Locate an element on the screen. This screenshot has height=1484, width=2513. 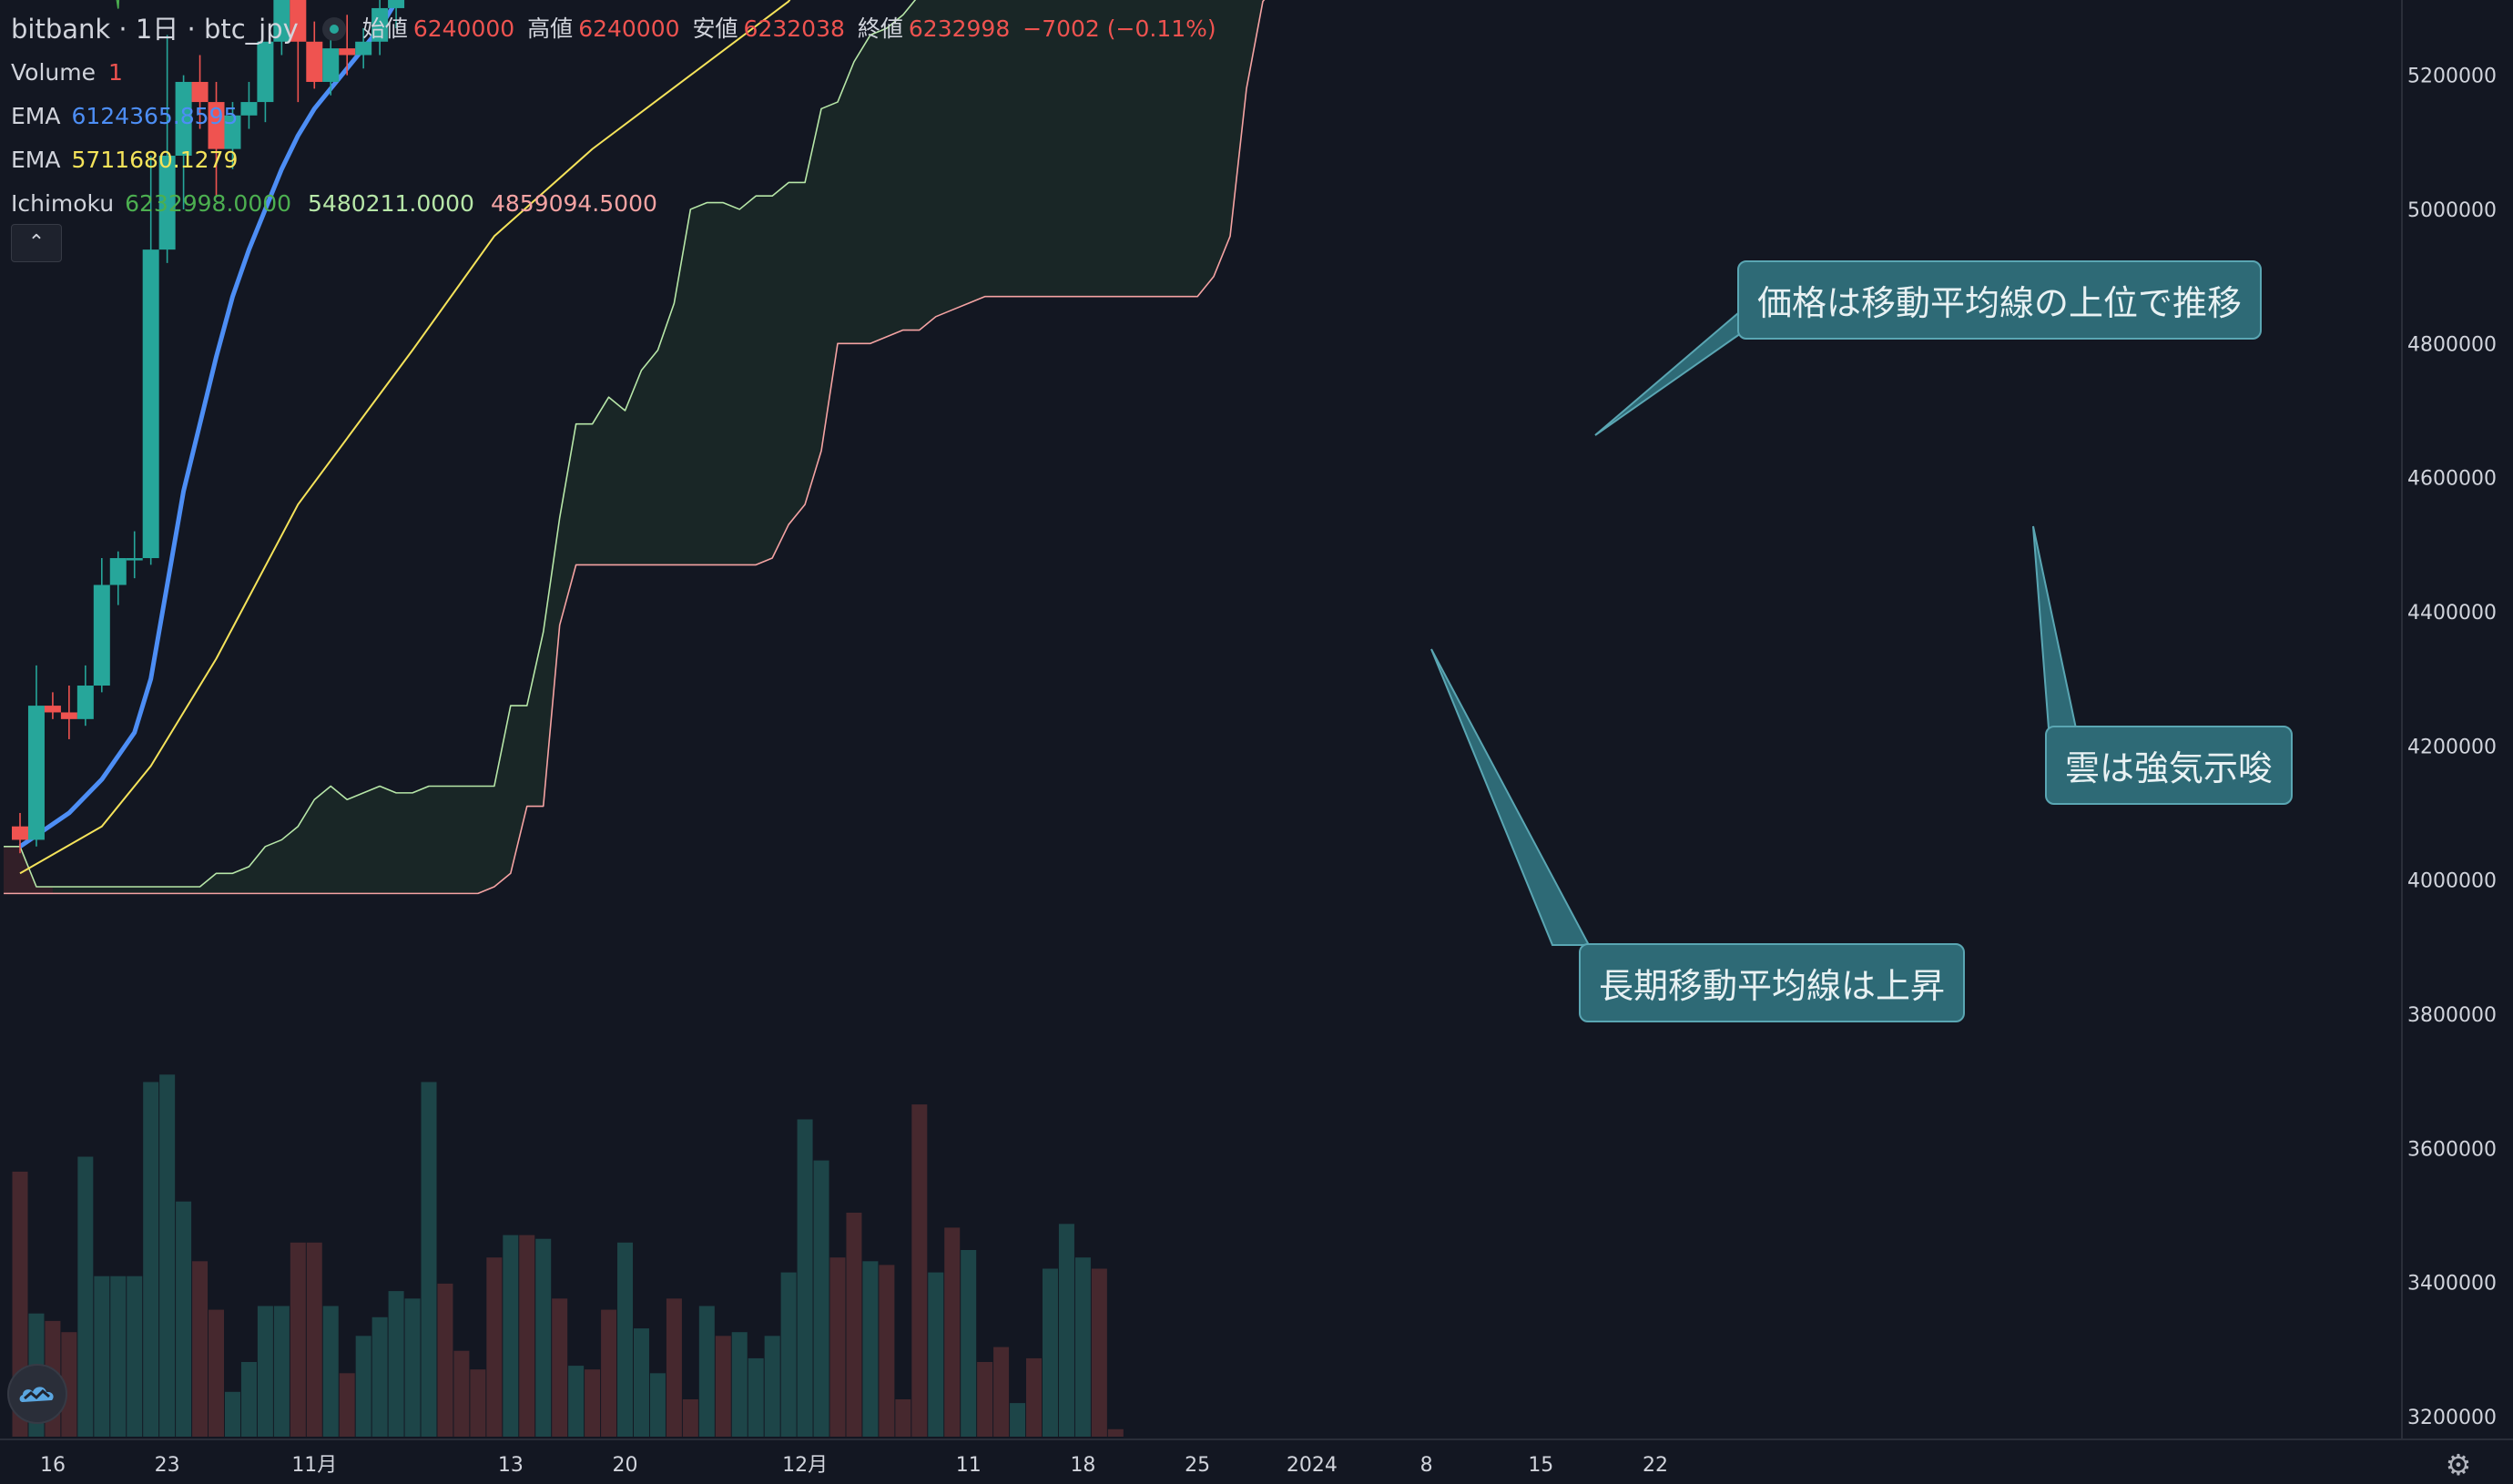
ema2-value: 5711680.1279 is located at coordinates (155, 160).